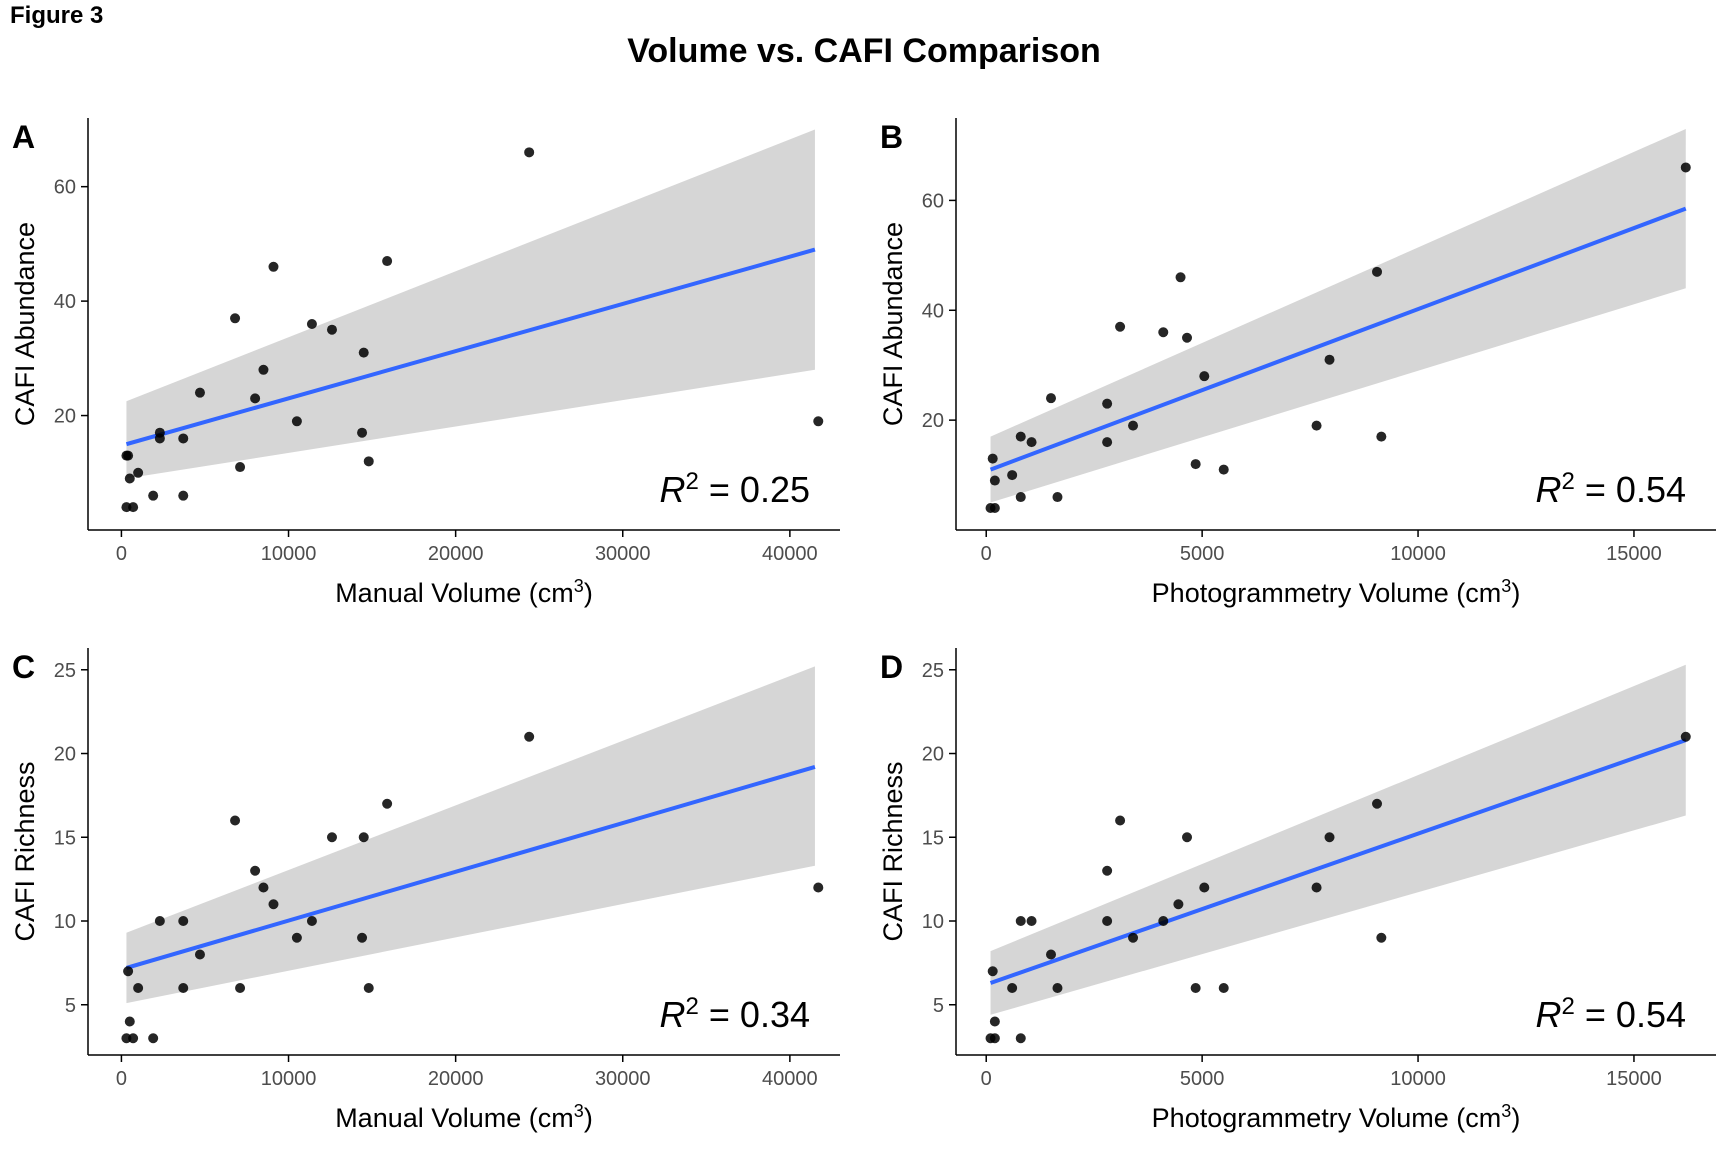 The height and width of the screenshot is (1152, 1728). I want to click on chart-title: Volume vs. CAFI Comparison, so click(864, 51).